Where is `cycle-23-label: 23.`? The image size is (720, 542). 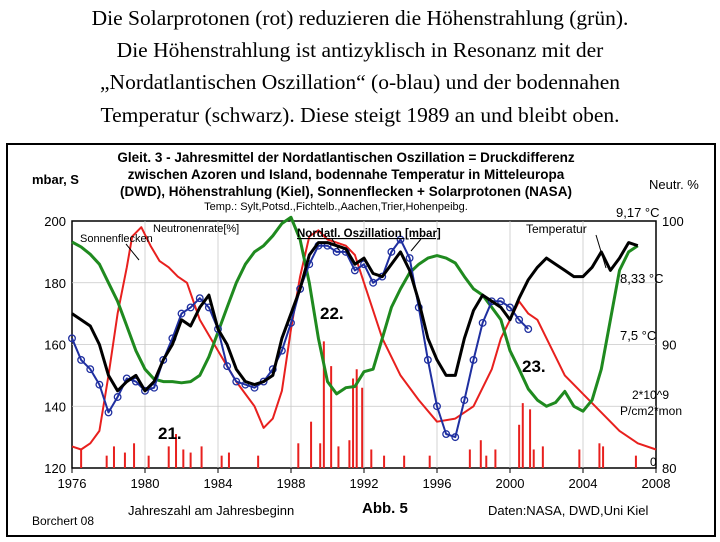
cycle-23-label: 23. is located at coordinates (534, 366).